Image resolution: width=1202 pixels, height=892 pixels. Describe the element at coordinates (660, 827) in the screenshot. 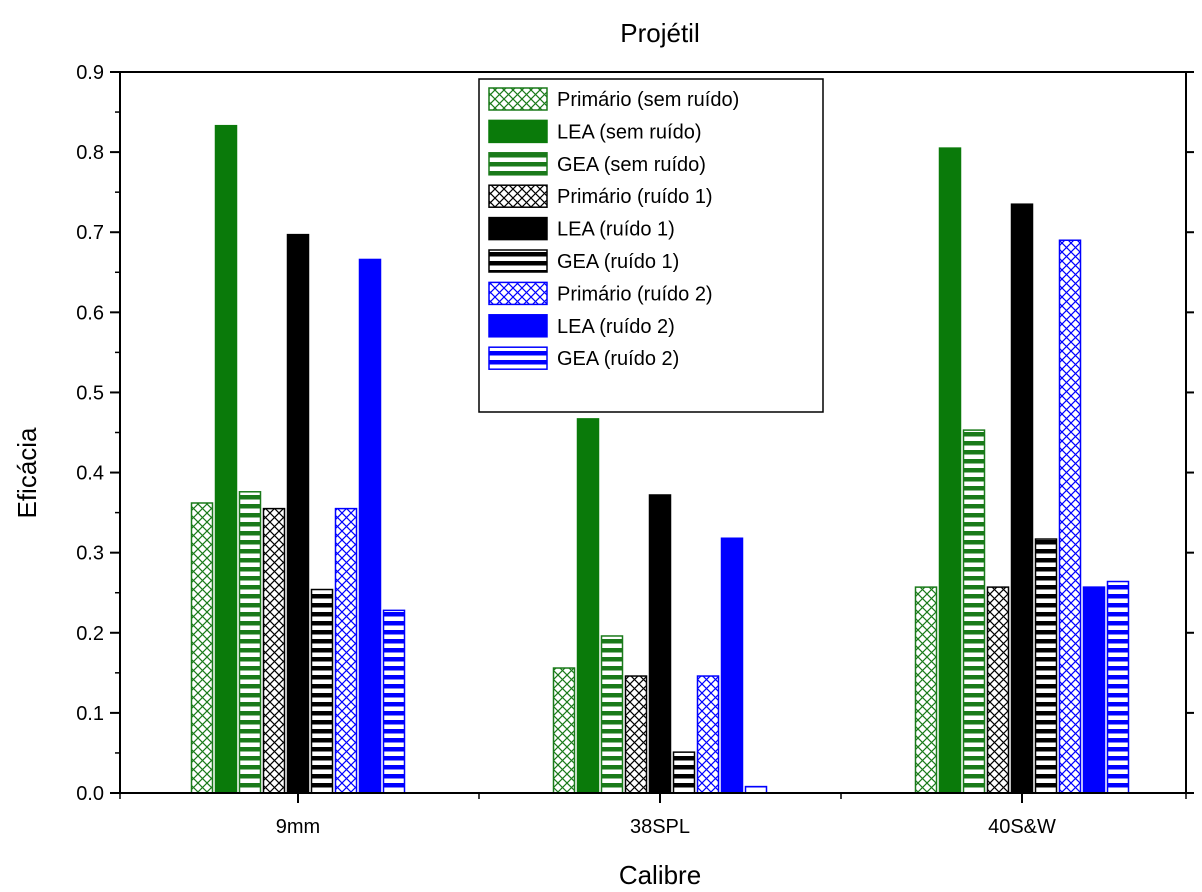

I see `x-tick-label: 38SPL` at that location.